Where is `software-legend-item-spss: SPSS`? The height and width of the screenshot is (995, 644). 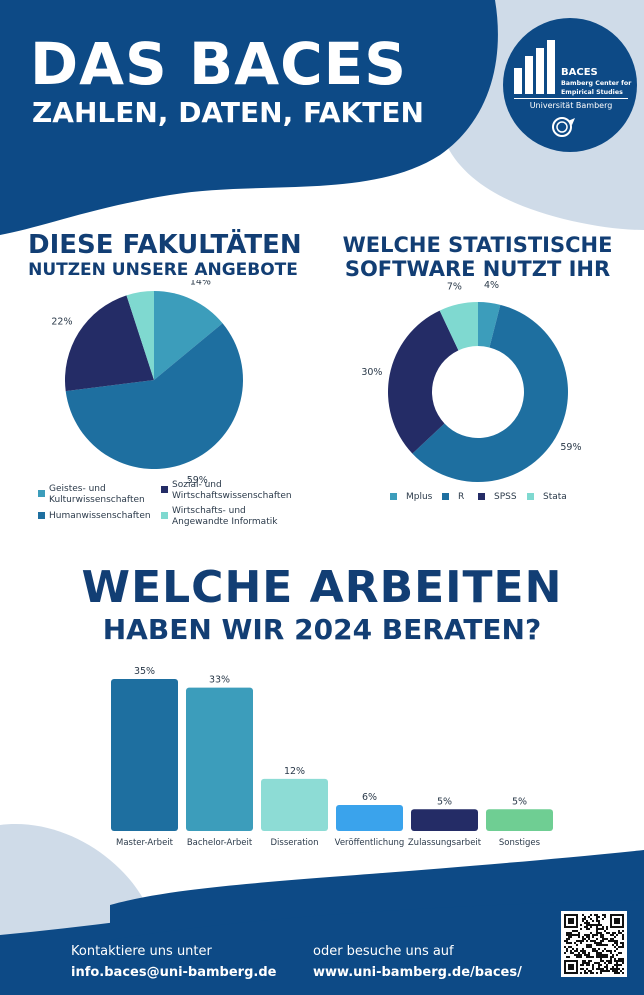 software-legend-item-spss: SPSS is located at coordinates (497, 497).